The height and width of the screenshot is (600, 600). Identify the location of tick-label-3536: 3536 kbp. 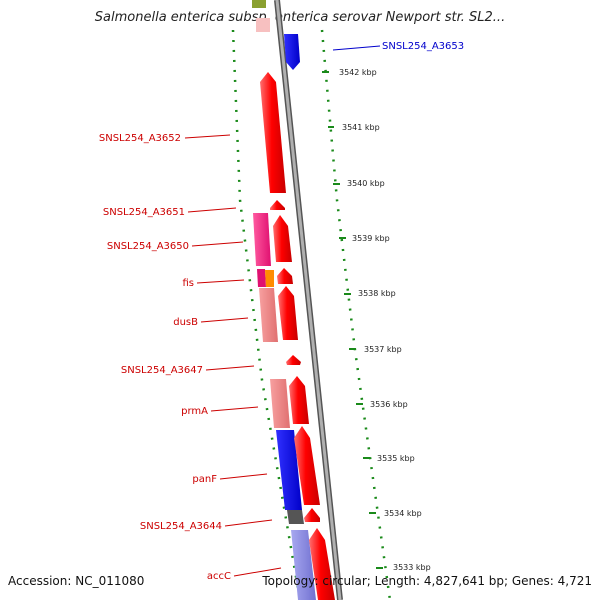
(389, 404).